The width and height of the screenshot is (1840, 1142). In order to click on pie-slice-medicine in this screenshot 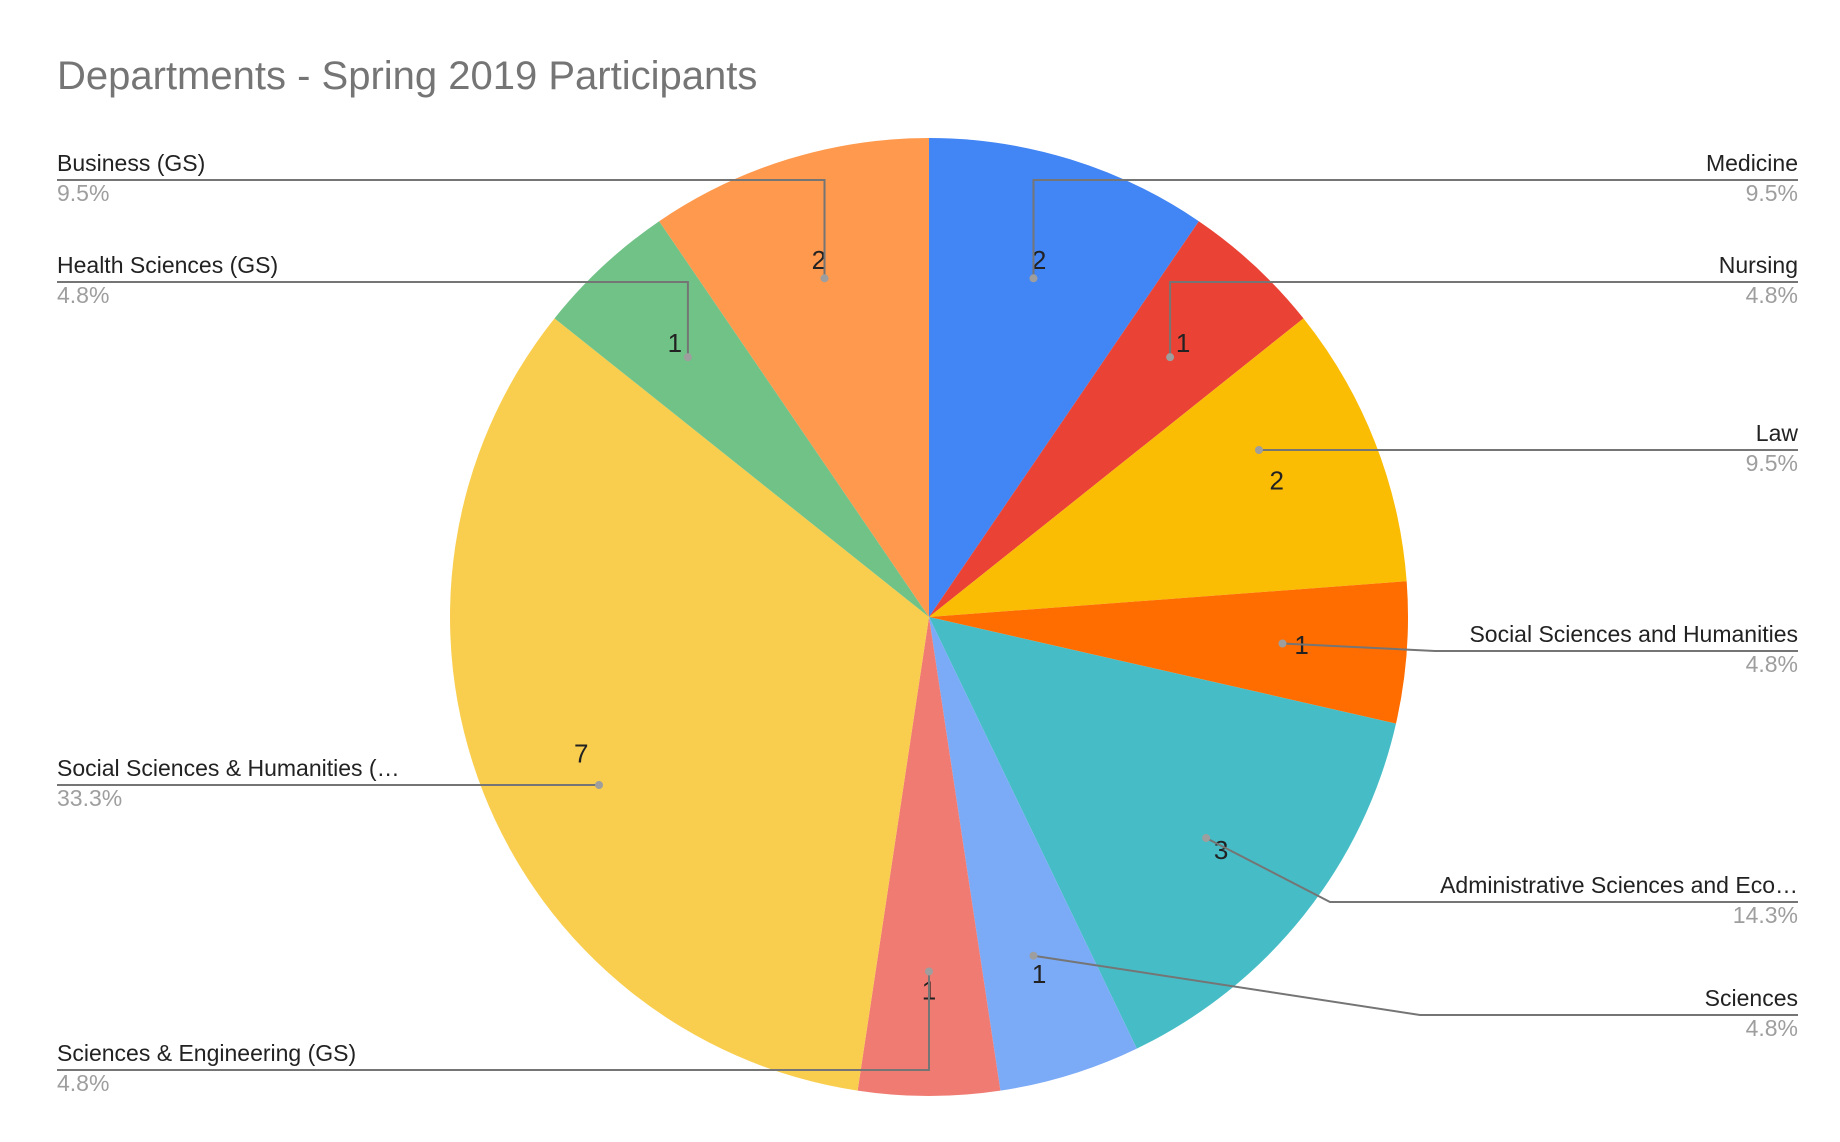, I will do `click(1064, 377)`.